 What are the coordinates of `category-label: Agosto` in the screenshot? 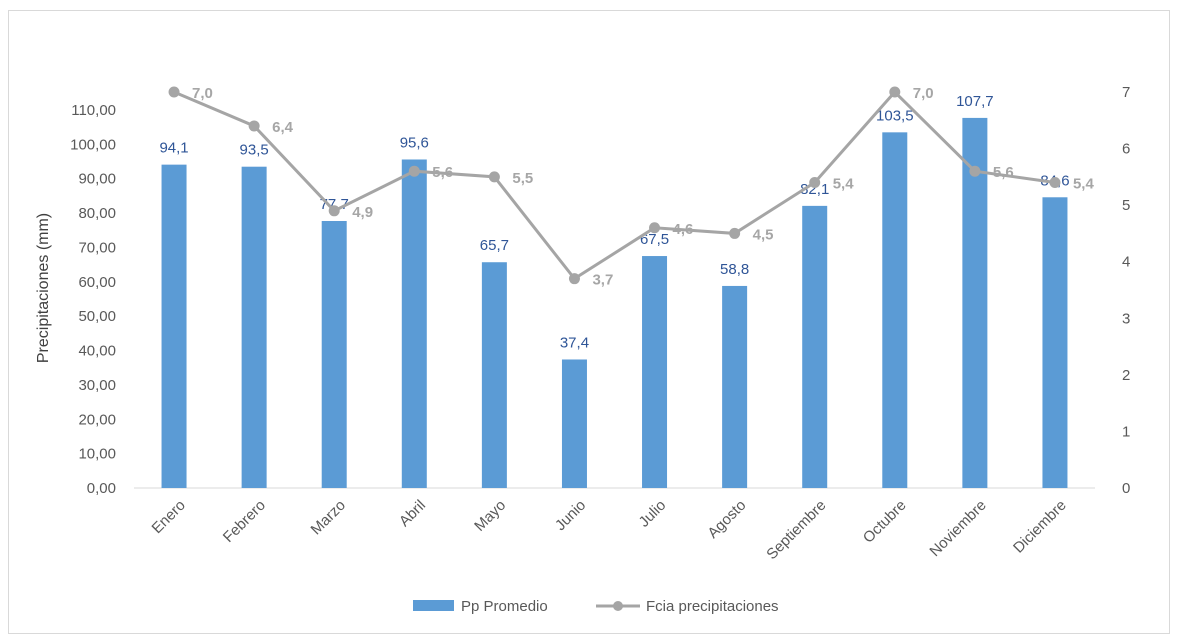 It's located at (726, 519).